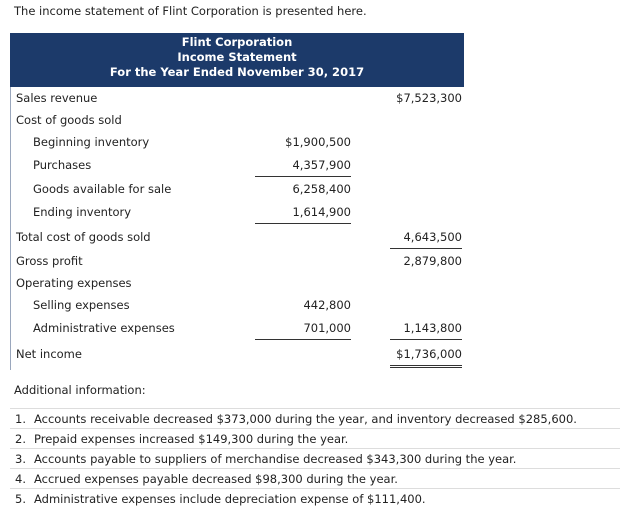 This screenshot has width=628, height=509. Describe the element at coordinates (237, 42) in the screenshot. I see `company-name: Flint Corporation` at that location.